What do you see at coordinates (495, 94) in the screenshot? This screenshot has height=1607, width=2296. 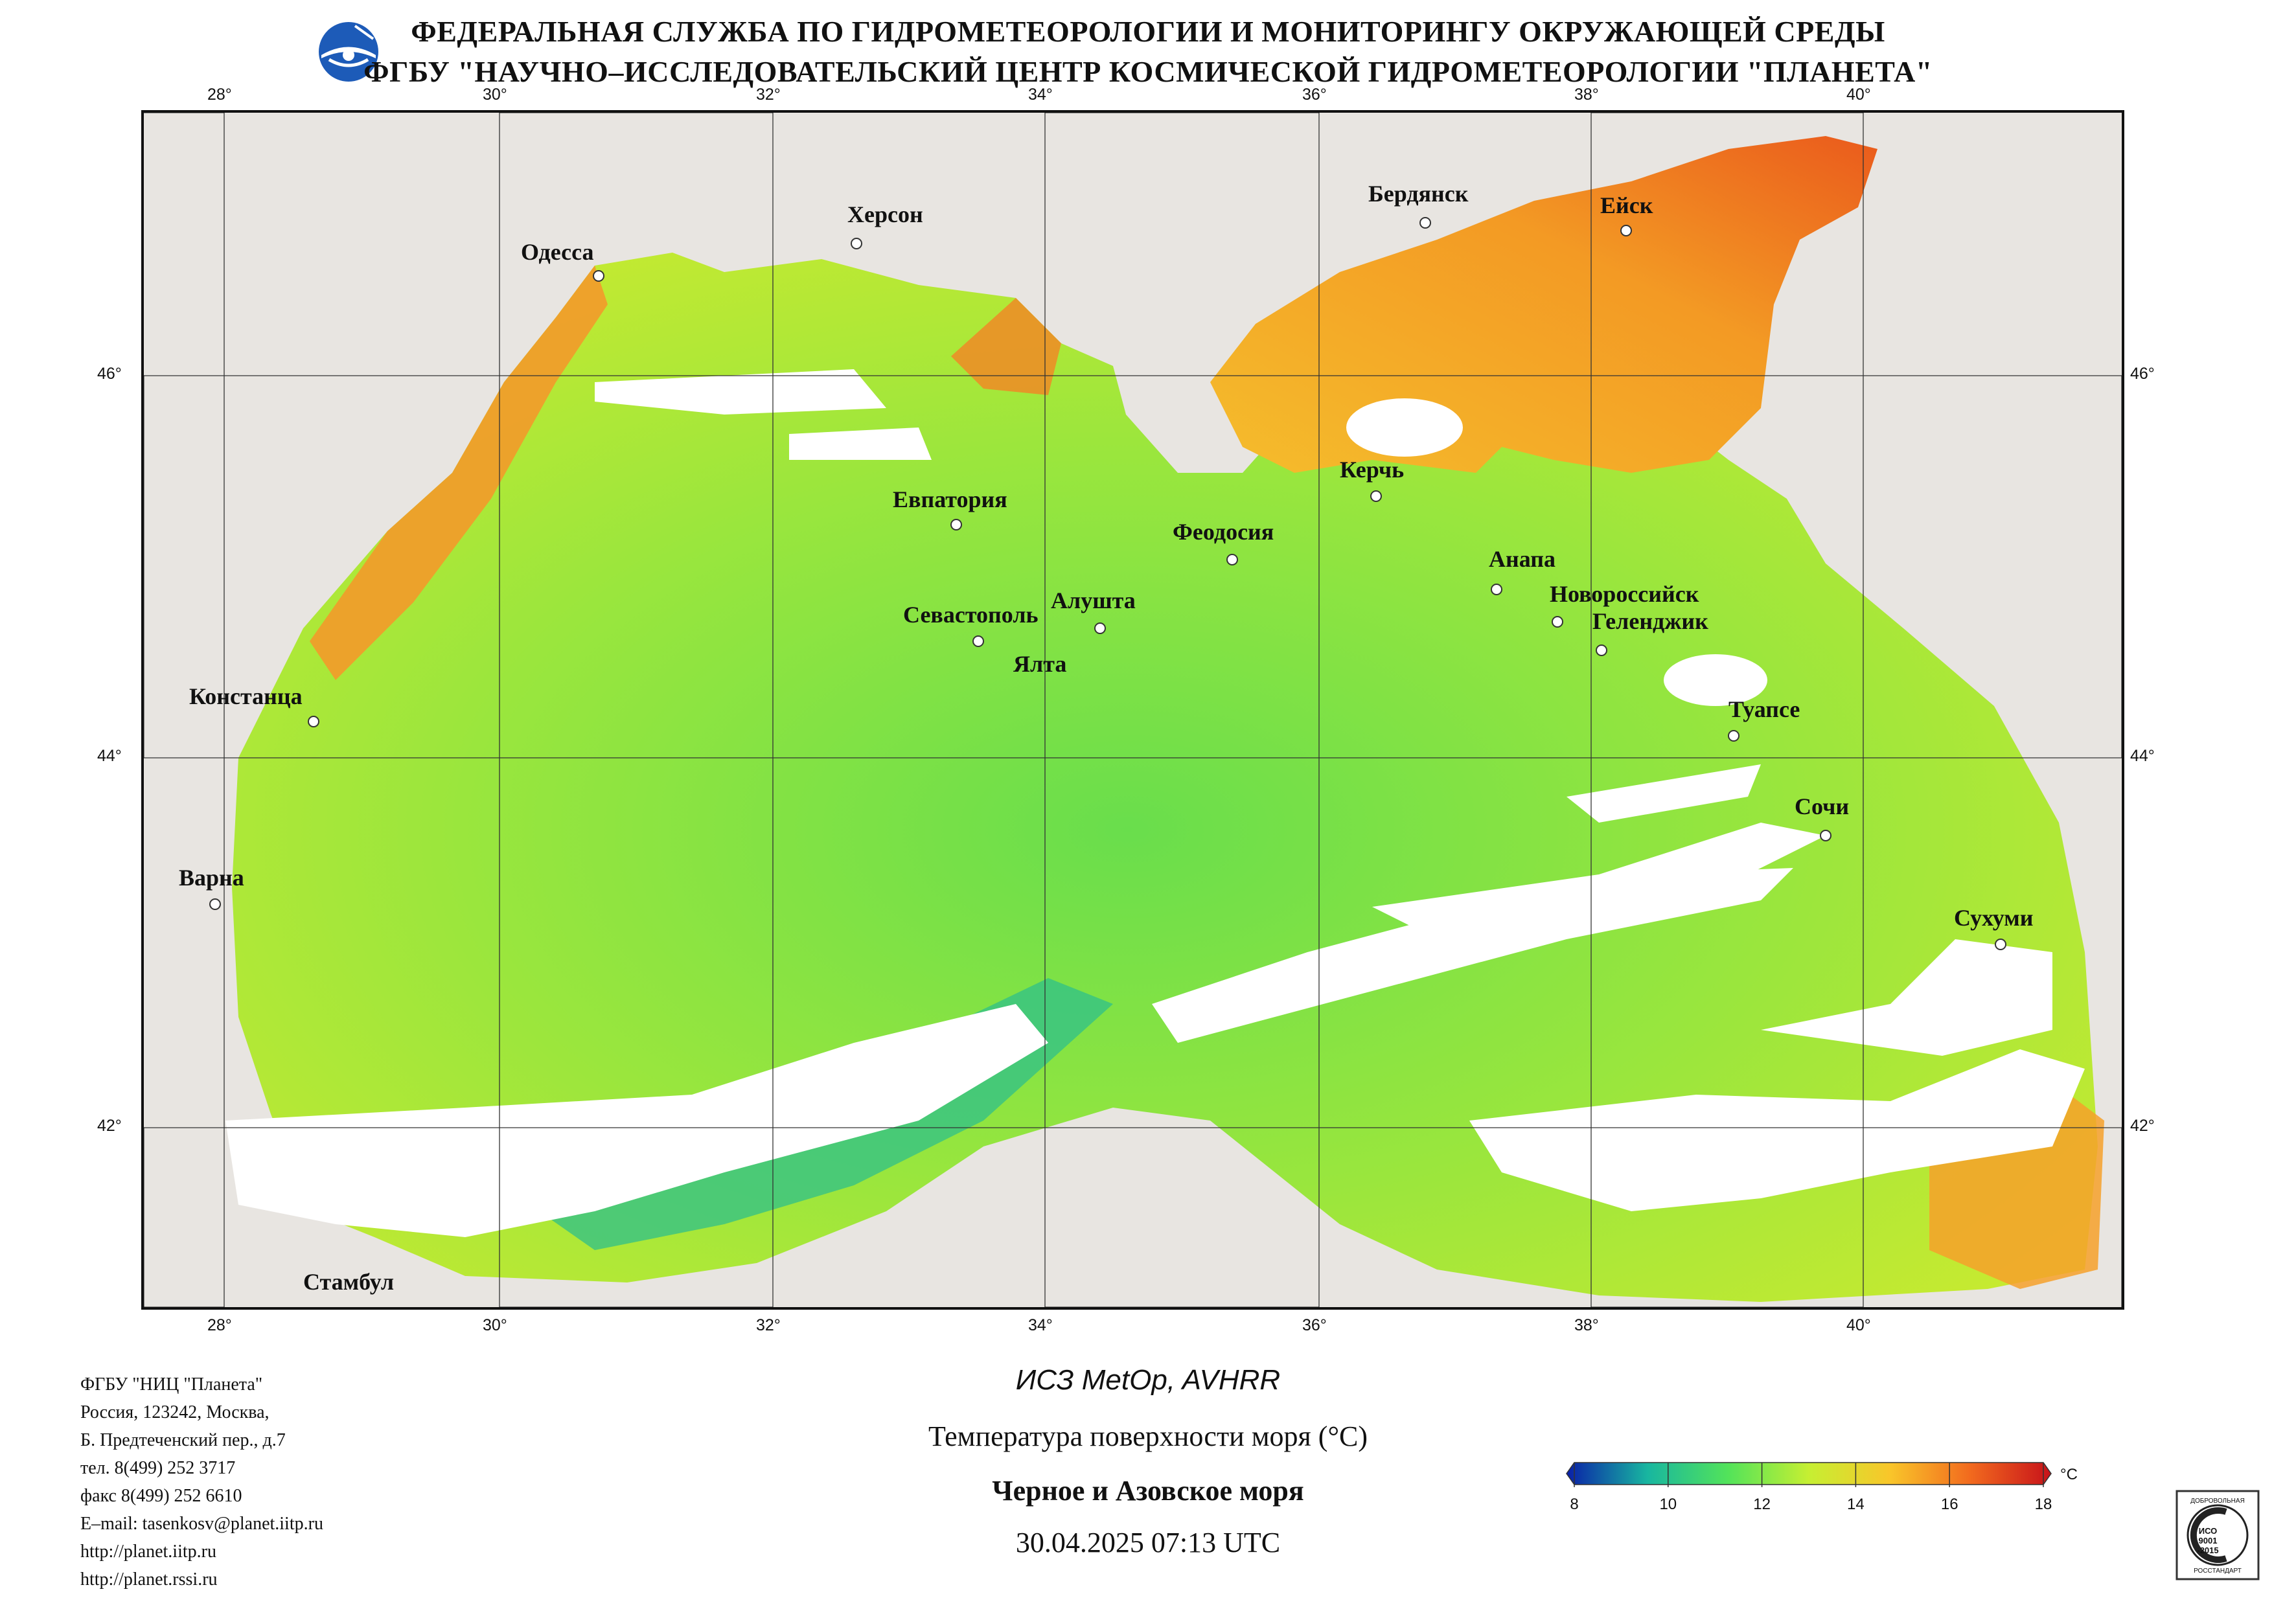 I see `lon-label-30-top: 30°` at bounding box center [495, 94].